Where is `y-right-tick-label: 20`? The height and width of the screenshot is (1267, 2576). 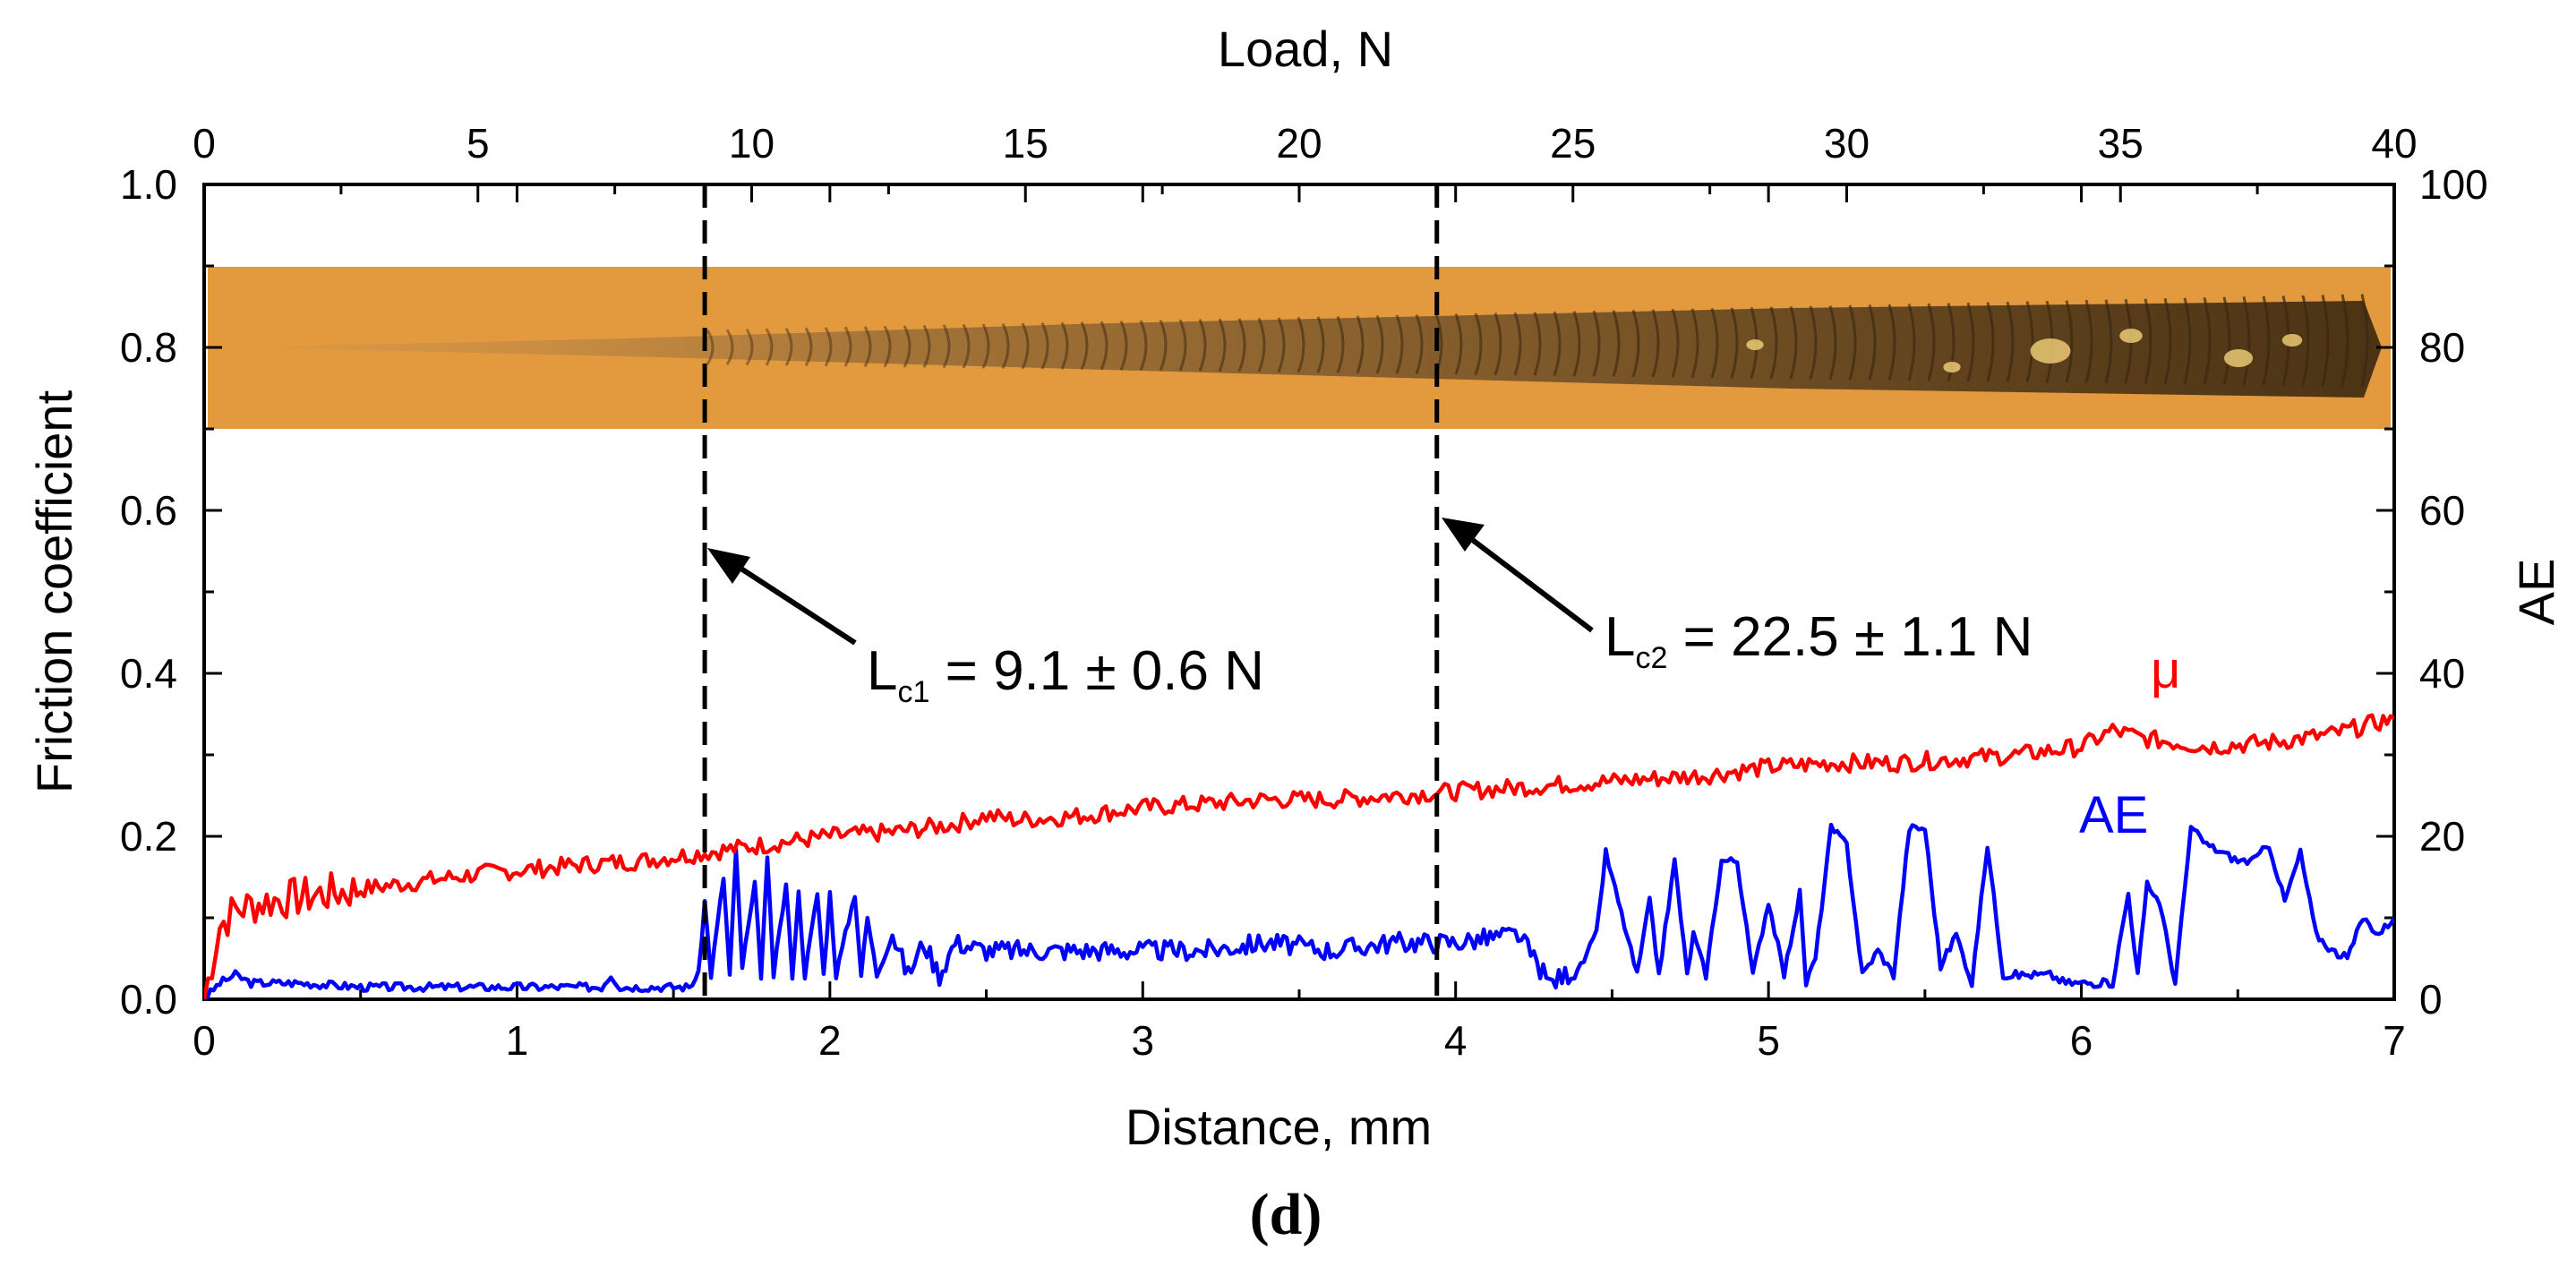 y-right-tick-label: 20 is located at coordinates (2442, 836).